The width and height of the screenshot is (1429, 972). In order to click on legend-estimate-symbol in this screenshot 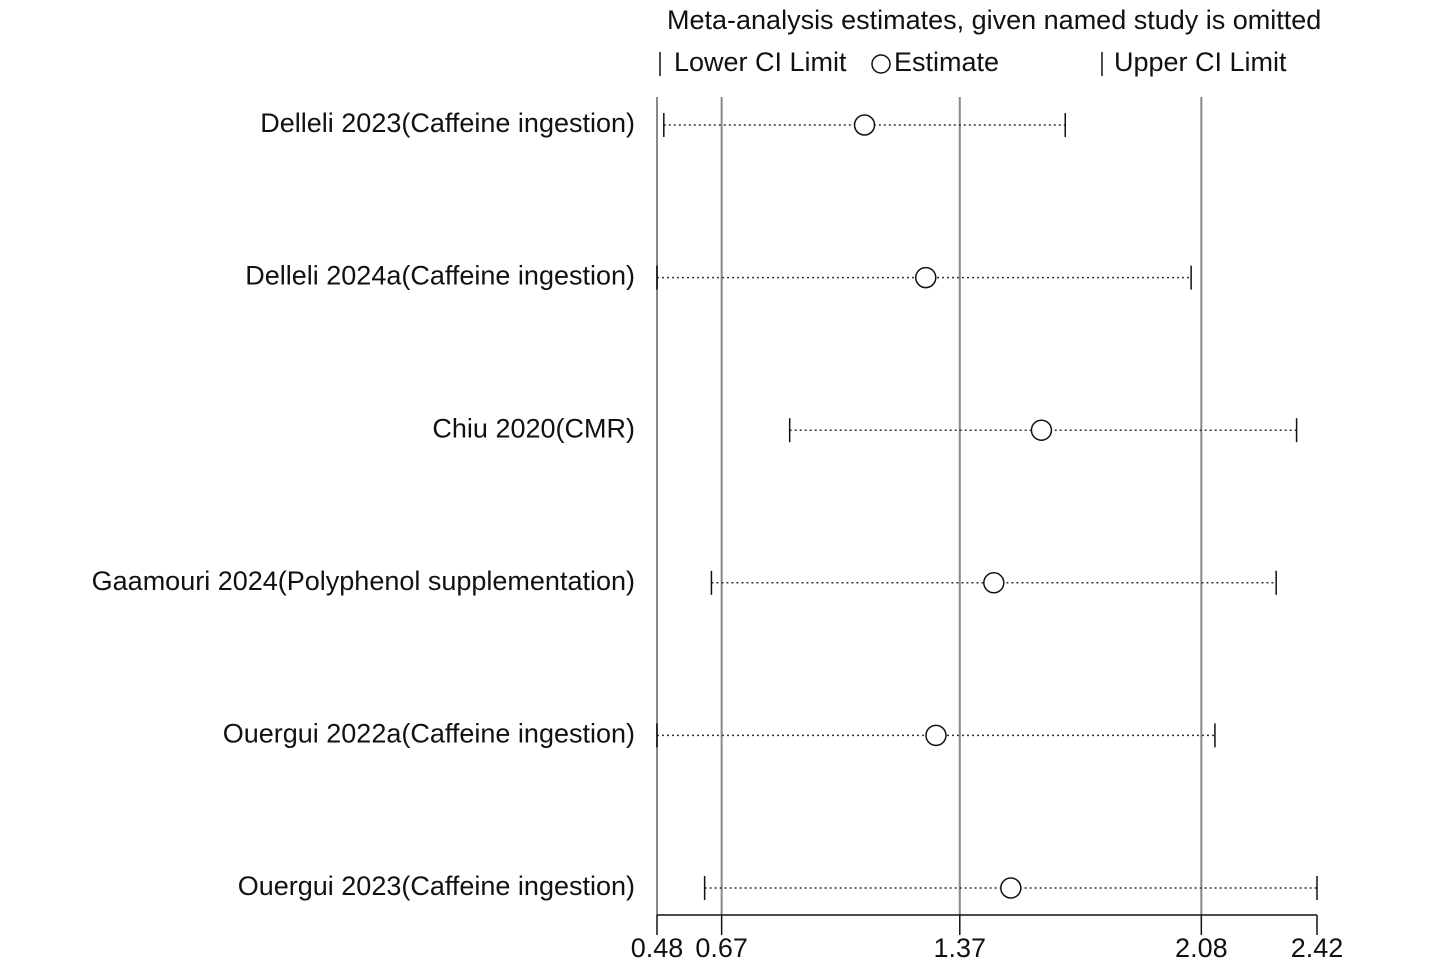, I will do `click(881, 64)`.